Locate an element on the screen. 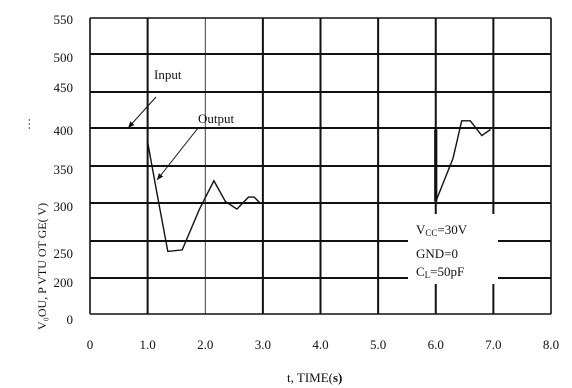  x-axis-title: t, TIME(s) is located at coordinates (314, 377).